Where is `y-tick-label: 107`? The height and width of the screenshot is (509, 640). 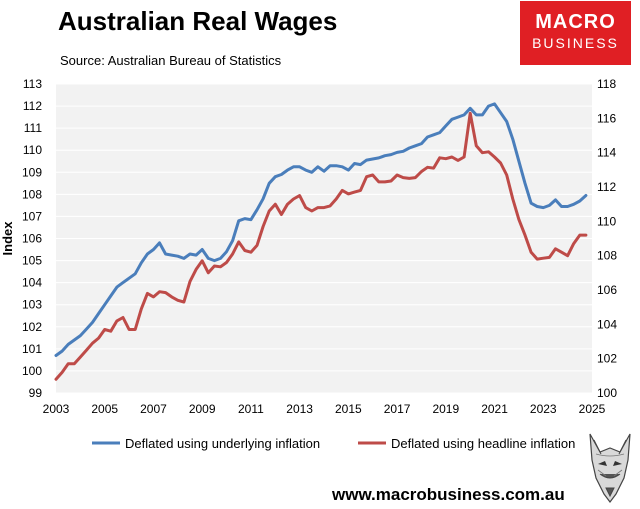
y-tick-label: 107 is located at coordinates (32, 216).